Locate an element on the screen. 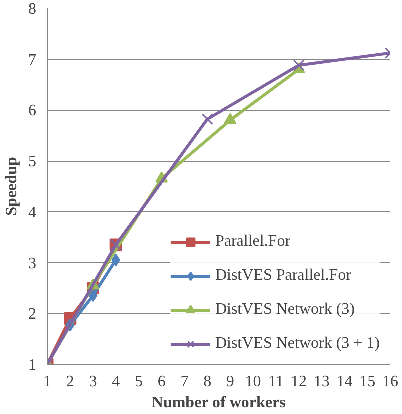 This screenshot has height=414, width=402. x-tick-label: 5 is located at coordinates (138, 382).